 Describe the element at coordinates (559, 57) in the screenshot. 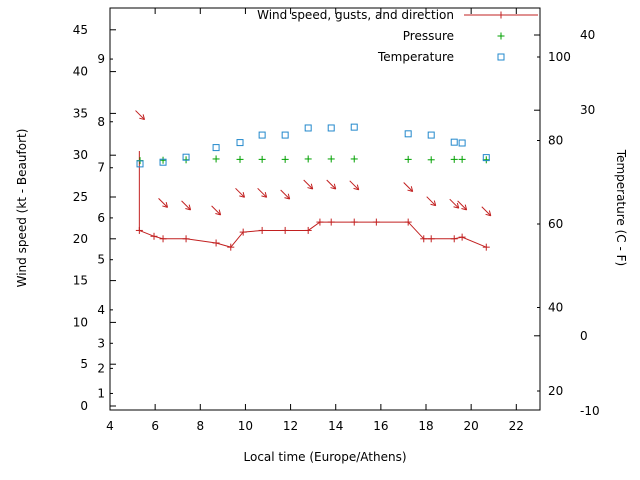

I see `fahrenheit-tick-label: 100` at that location.